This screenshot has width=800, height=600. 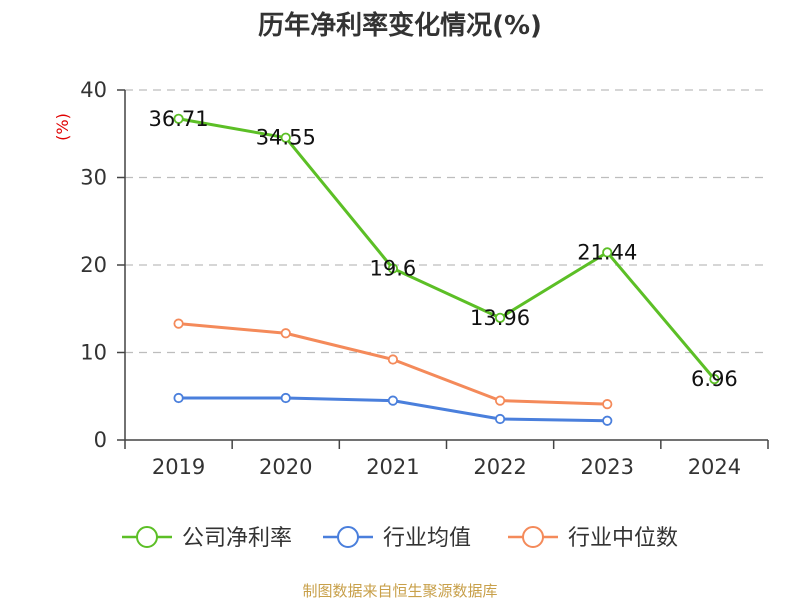 I want to click on legend: 公司净利率 行业均值 行业中位数, so click(x=400, y=538).